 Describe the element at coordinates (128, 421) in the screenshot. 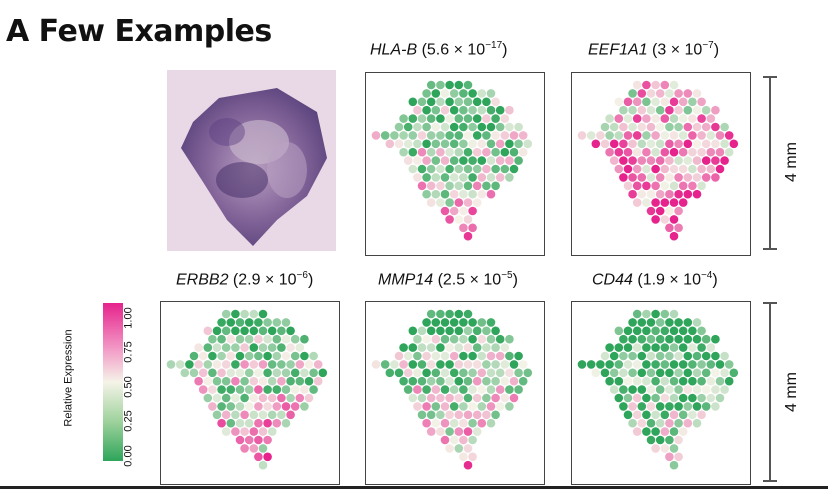

I see `legend-tick-025: 0.25` at that location.